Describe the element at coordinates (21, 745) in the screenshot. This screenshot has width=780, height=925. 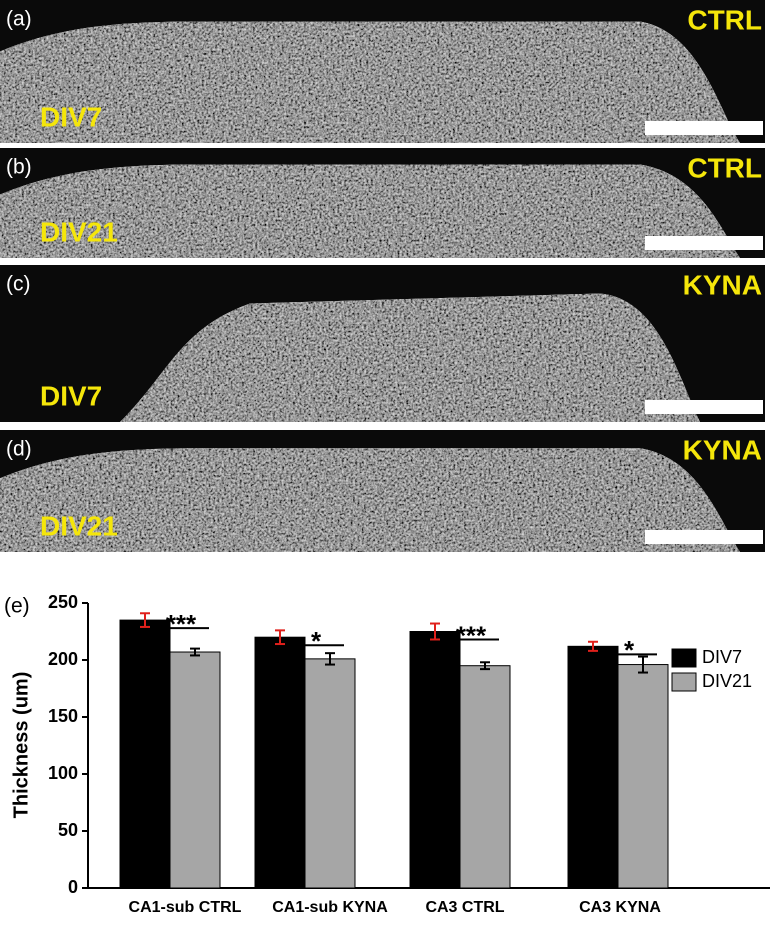
I see `y-axis-label: Thickness (um)` at that location.